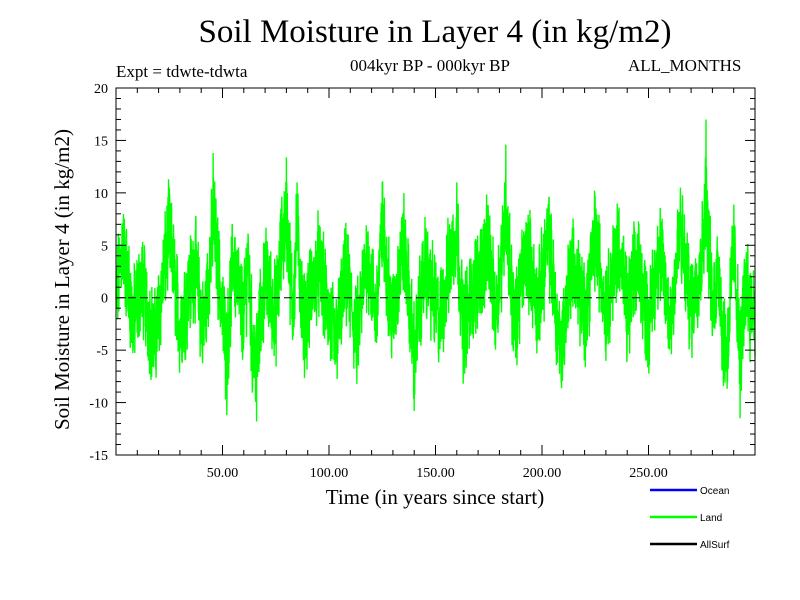 This screenshot has height=600, width=800. Describe the element at coordinates (102, 351) in the screenshot. I see `y-tick-label: -5` at that location.